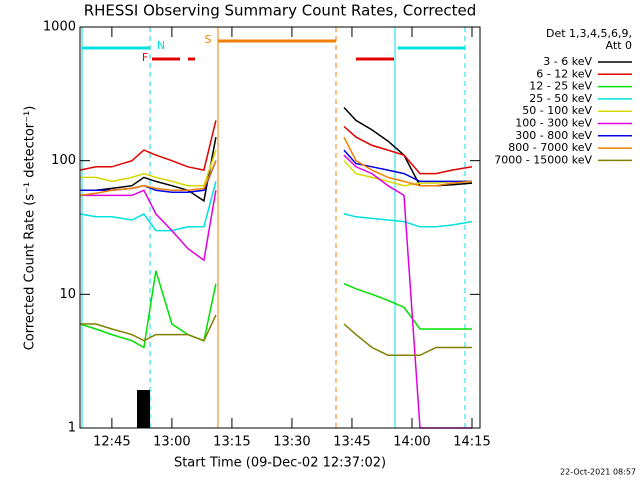 The image size is (640, 480). What do you see at coordinates (543, 159) in the screenshot?
I see `legend-label: 7000 - 15000 keV` at bounding box center [543, 159].